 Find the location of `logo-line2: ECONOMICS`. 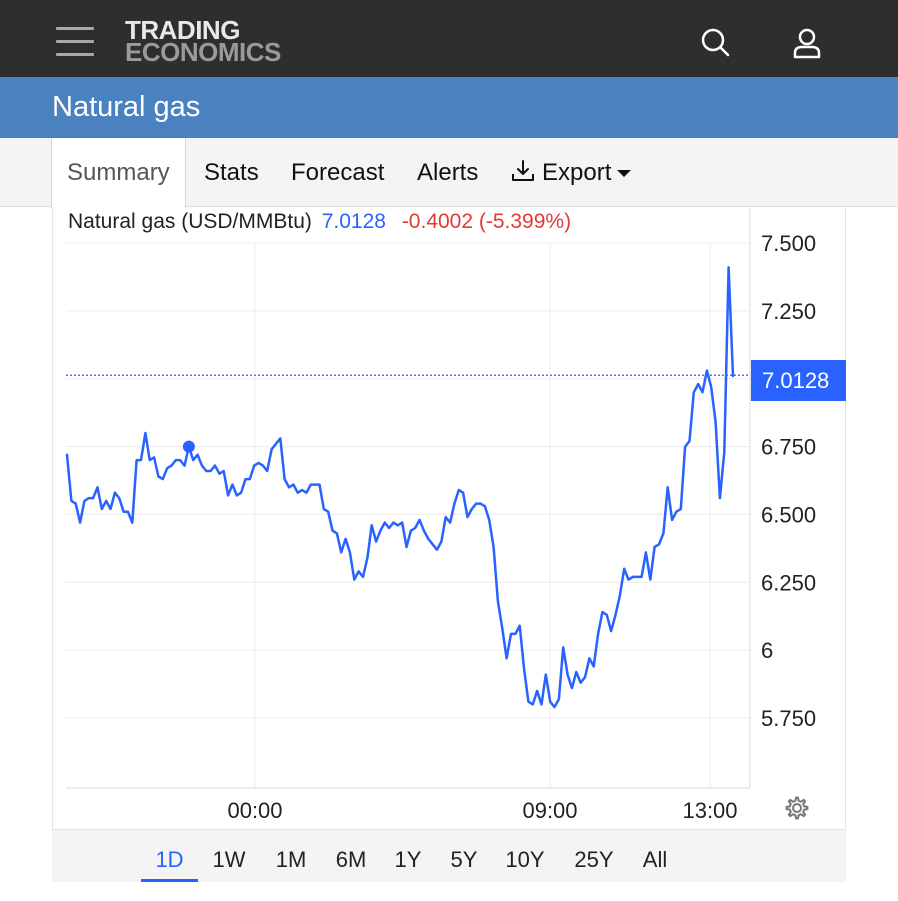

logo-line2: ECONOMICS is located at coordinates (203, 52).